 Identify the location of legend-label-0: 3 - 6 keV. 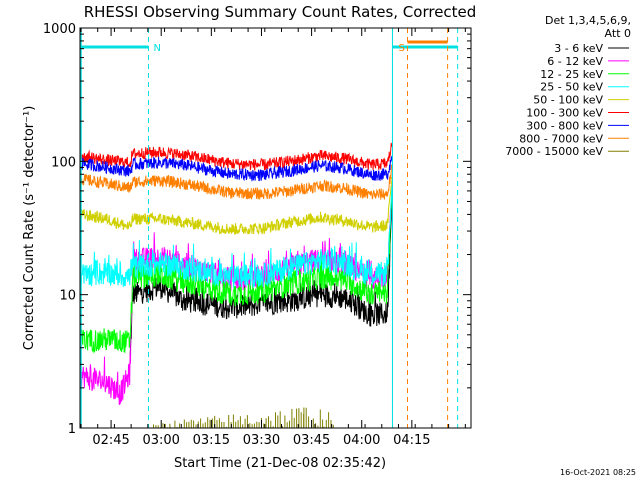
(578, 48).